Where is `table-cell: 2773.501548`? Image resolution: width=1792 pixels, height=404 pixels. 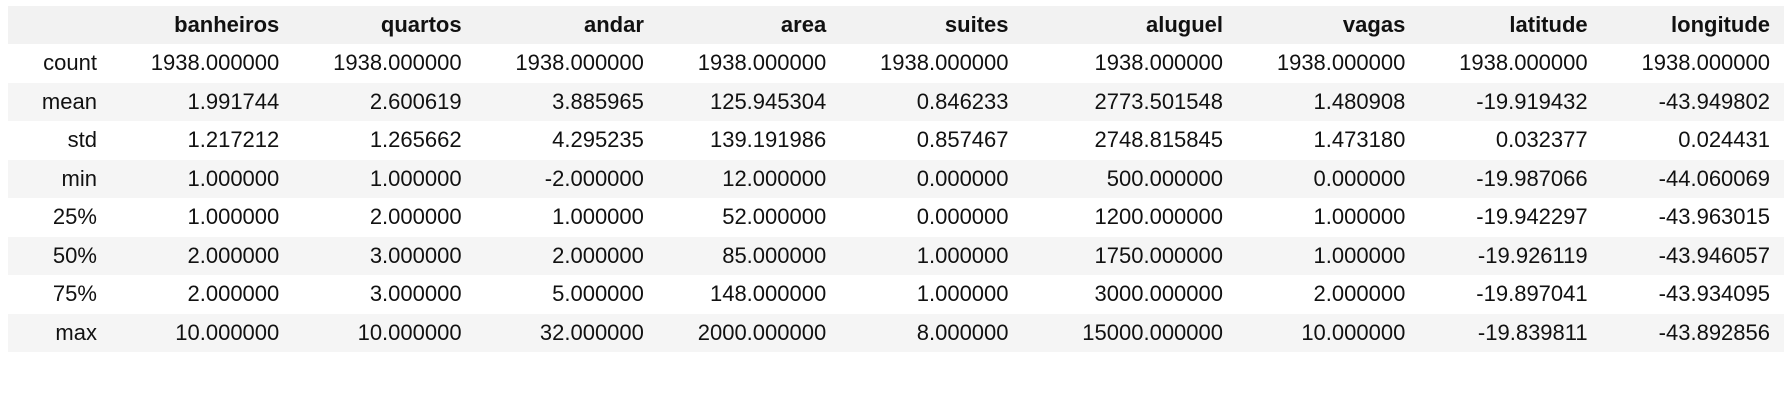 table-cell: 2773.501548 is located at coordinates (1158, 101).